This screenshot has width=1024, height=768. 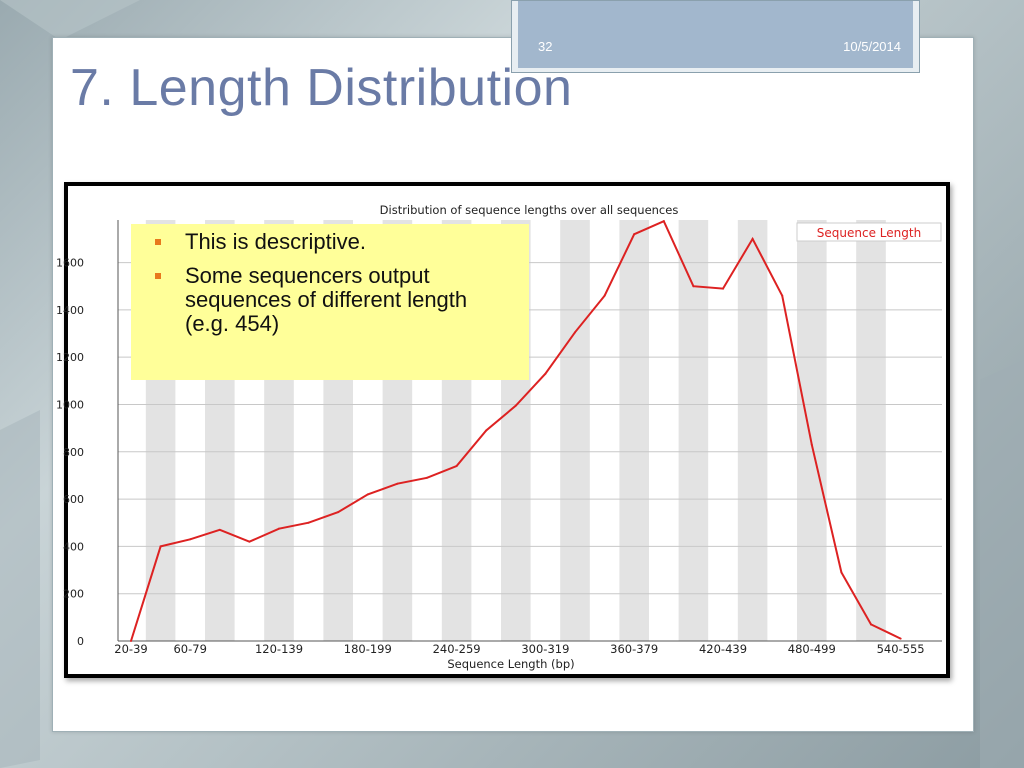 I want to click on y-tick-label: 200, so click(x=73, y=594).